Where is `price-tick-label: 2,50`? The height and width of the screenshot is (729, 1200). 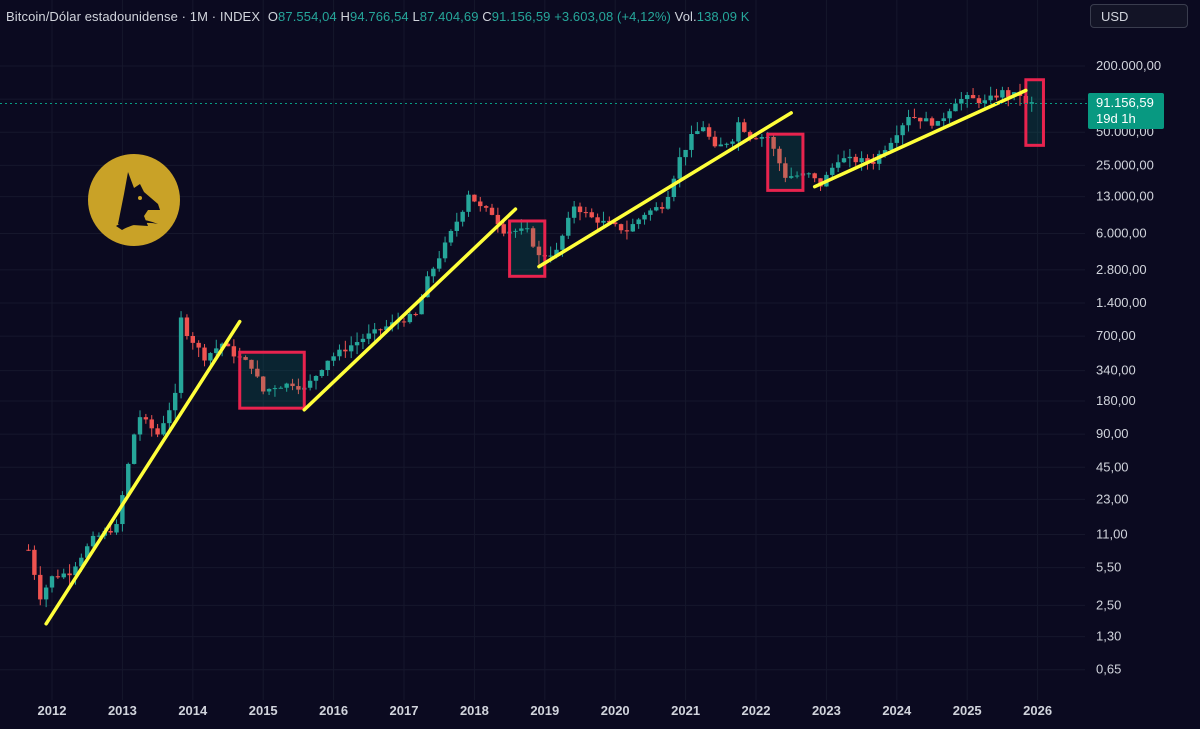
price-tick-label: 2,50 is located at coordinates (1108, 604).